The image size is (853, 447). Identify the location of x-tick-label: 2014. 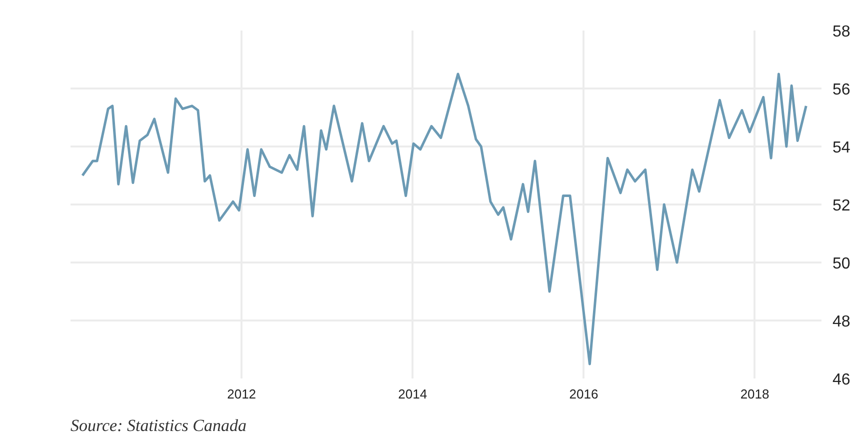
(413, 394).